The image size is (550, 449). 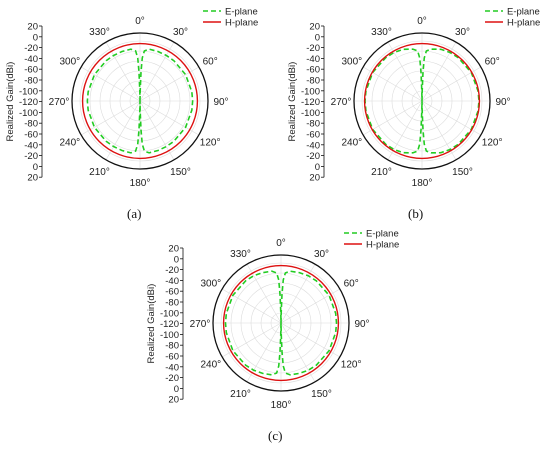 What do you see at coordinates (180, 32) in the screenshot?
I see `angle-tick-label: 30°` at bounding box center [180, 32].